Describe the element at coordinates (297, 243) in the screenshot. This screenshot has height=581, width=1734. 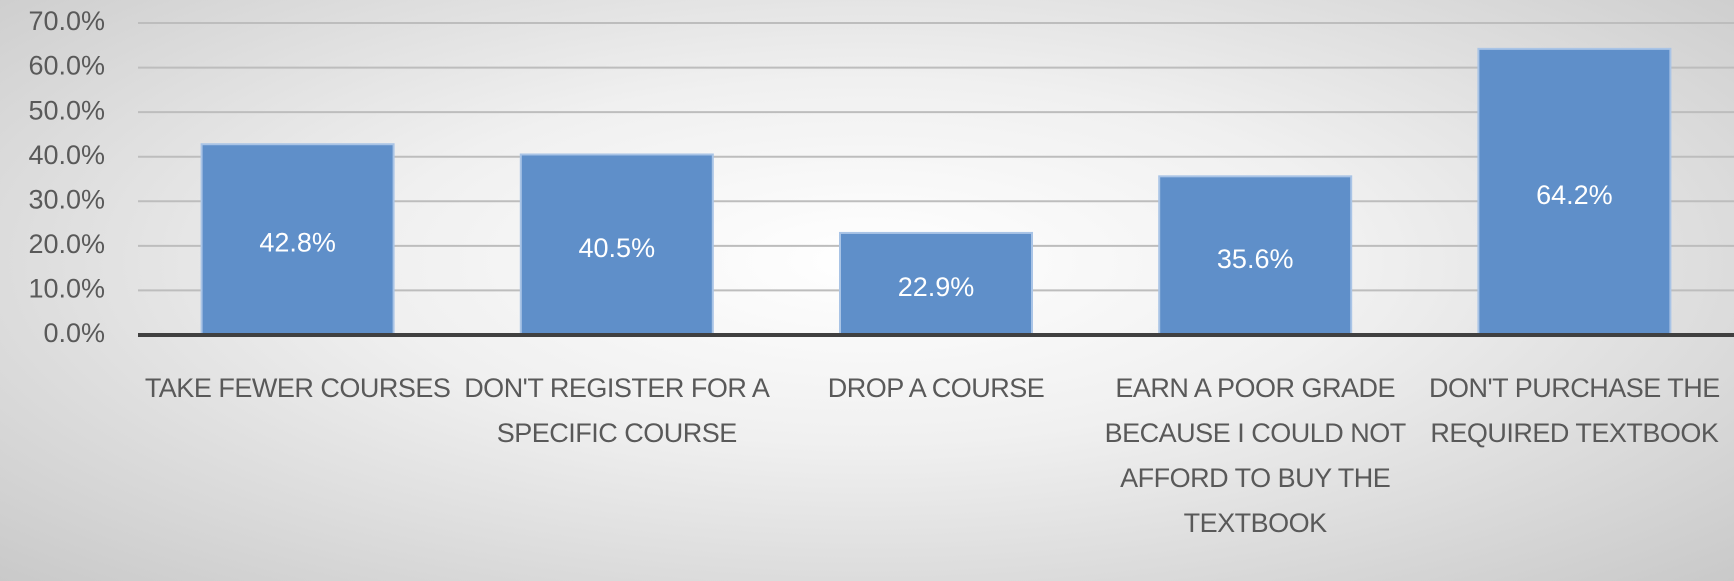
I see `data-label: 42.8%` at that location.